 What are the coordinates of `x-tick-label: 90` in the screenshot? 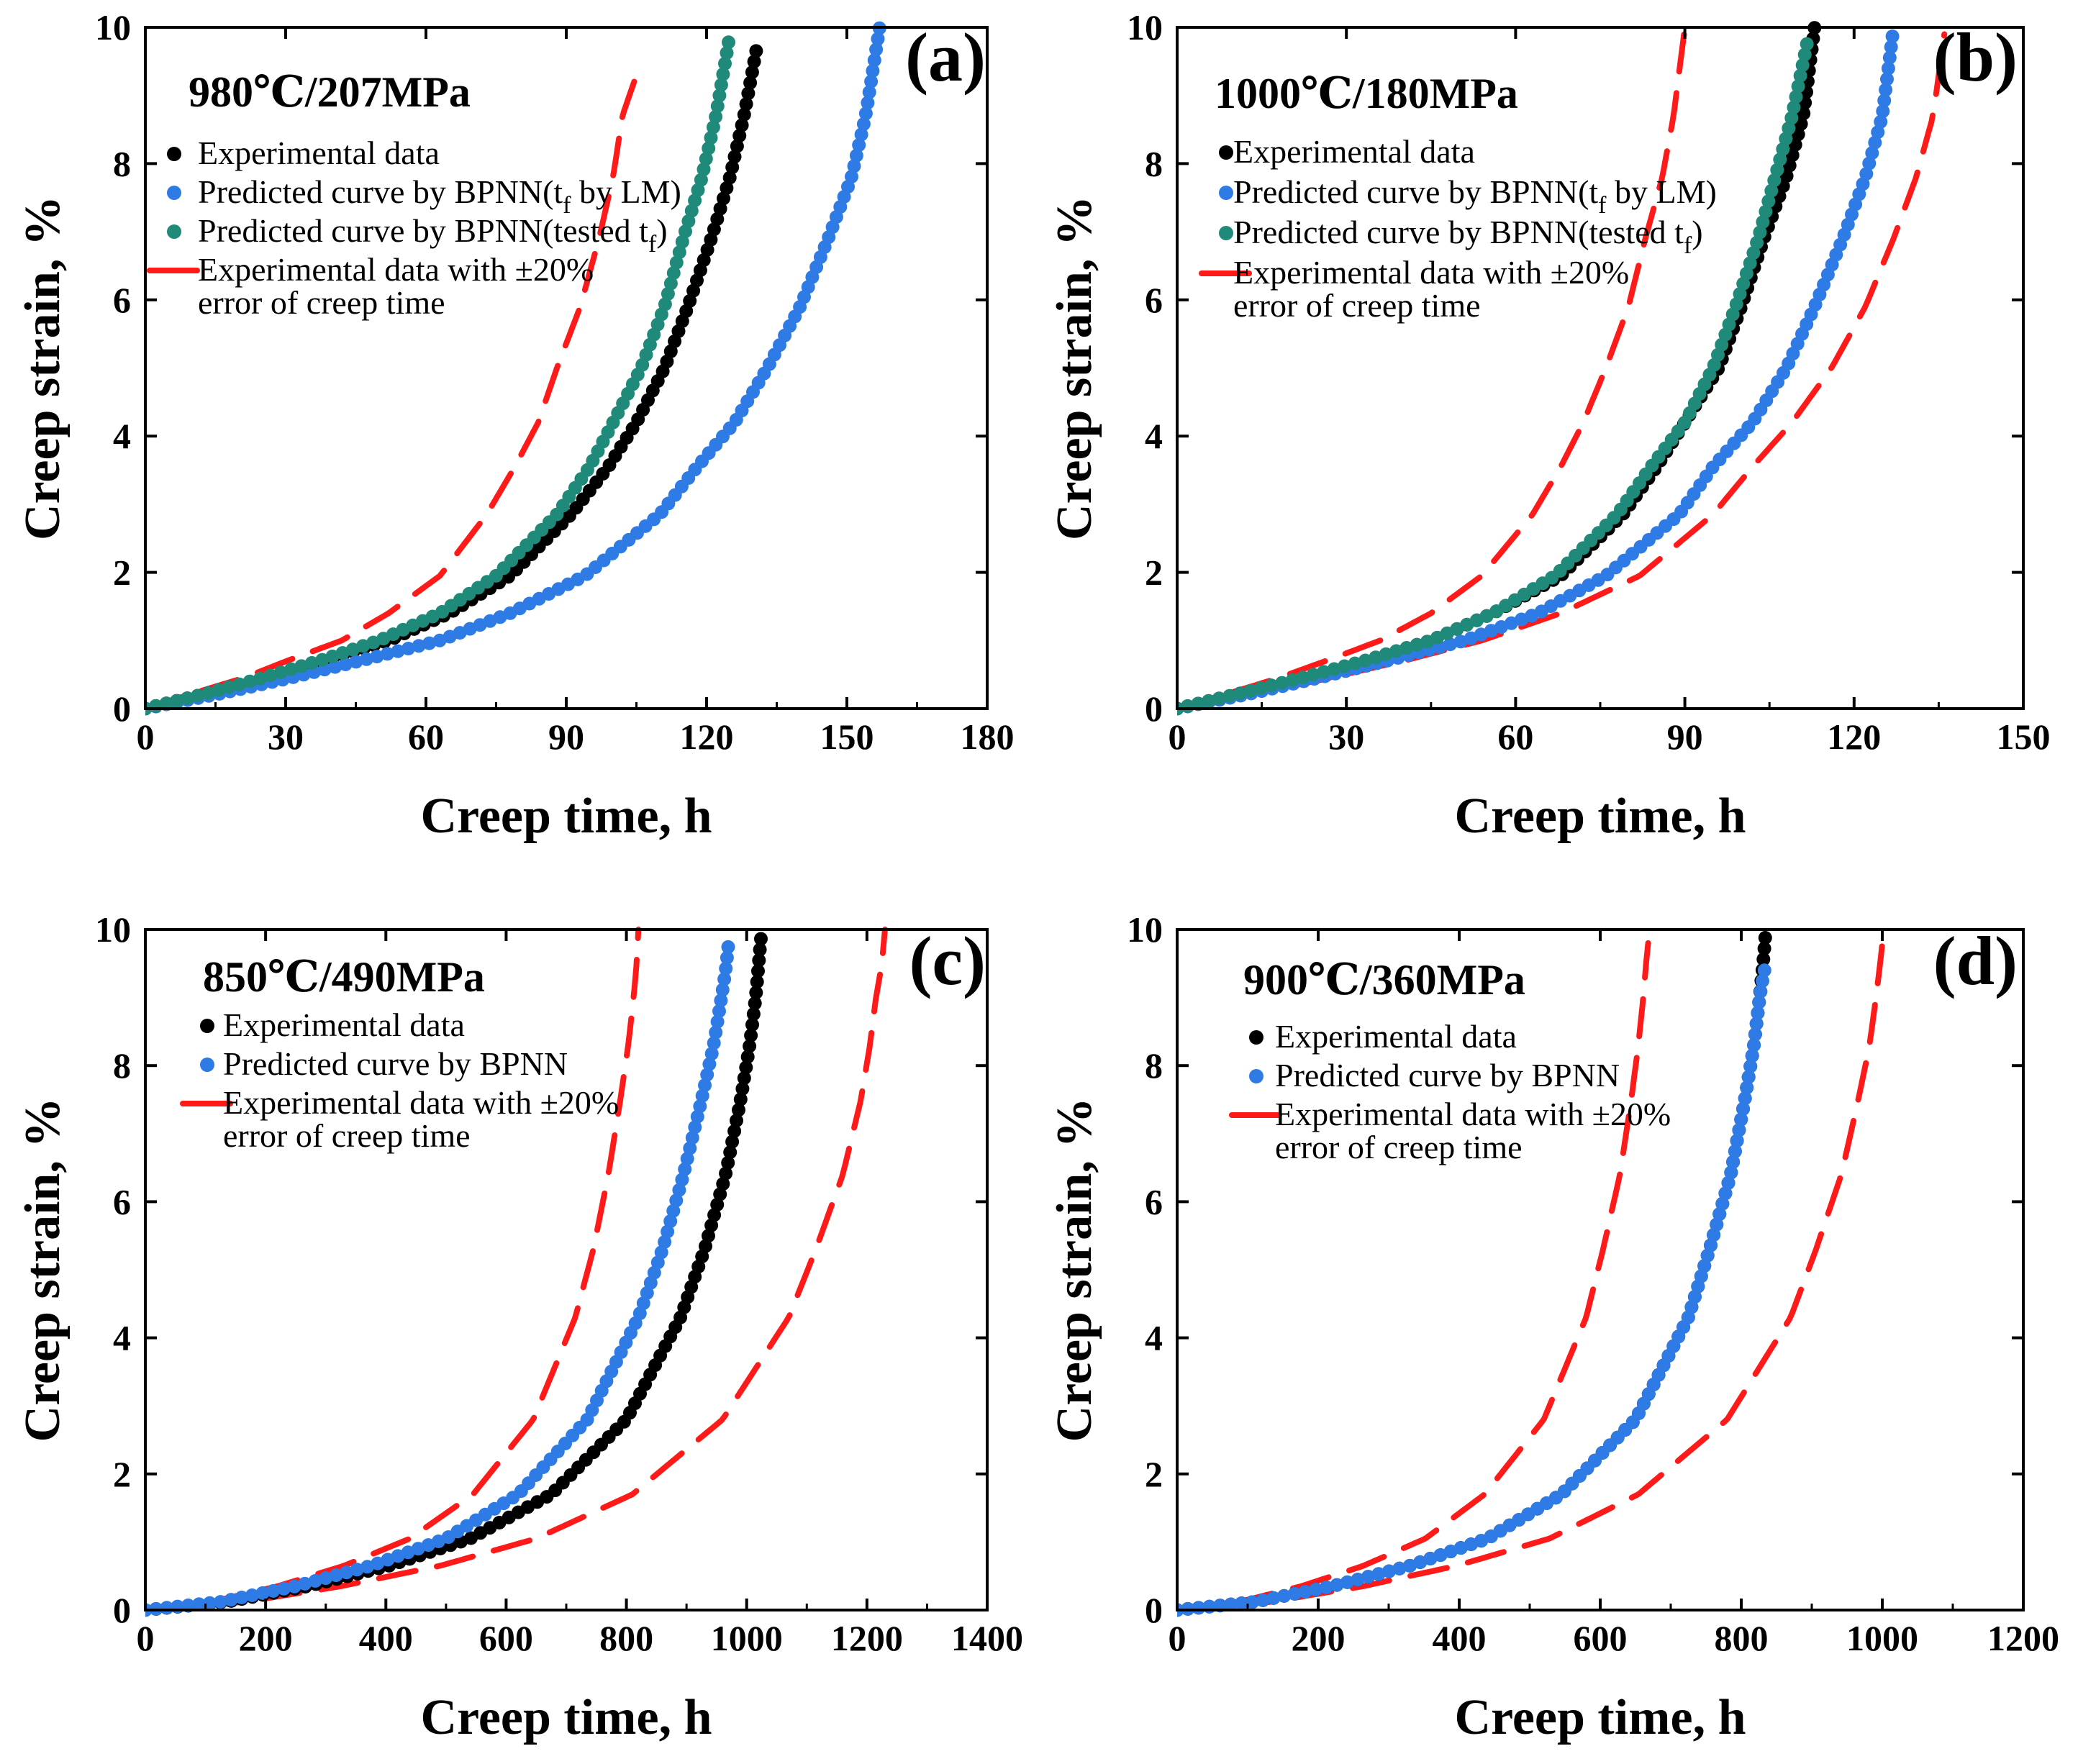 It's located at (566, 737).